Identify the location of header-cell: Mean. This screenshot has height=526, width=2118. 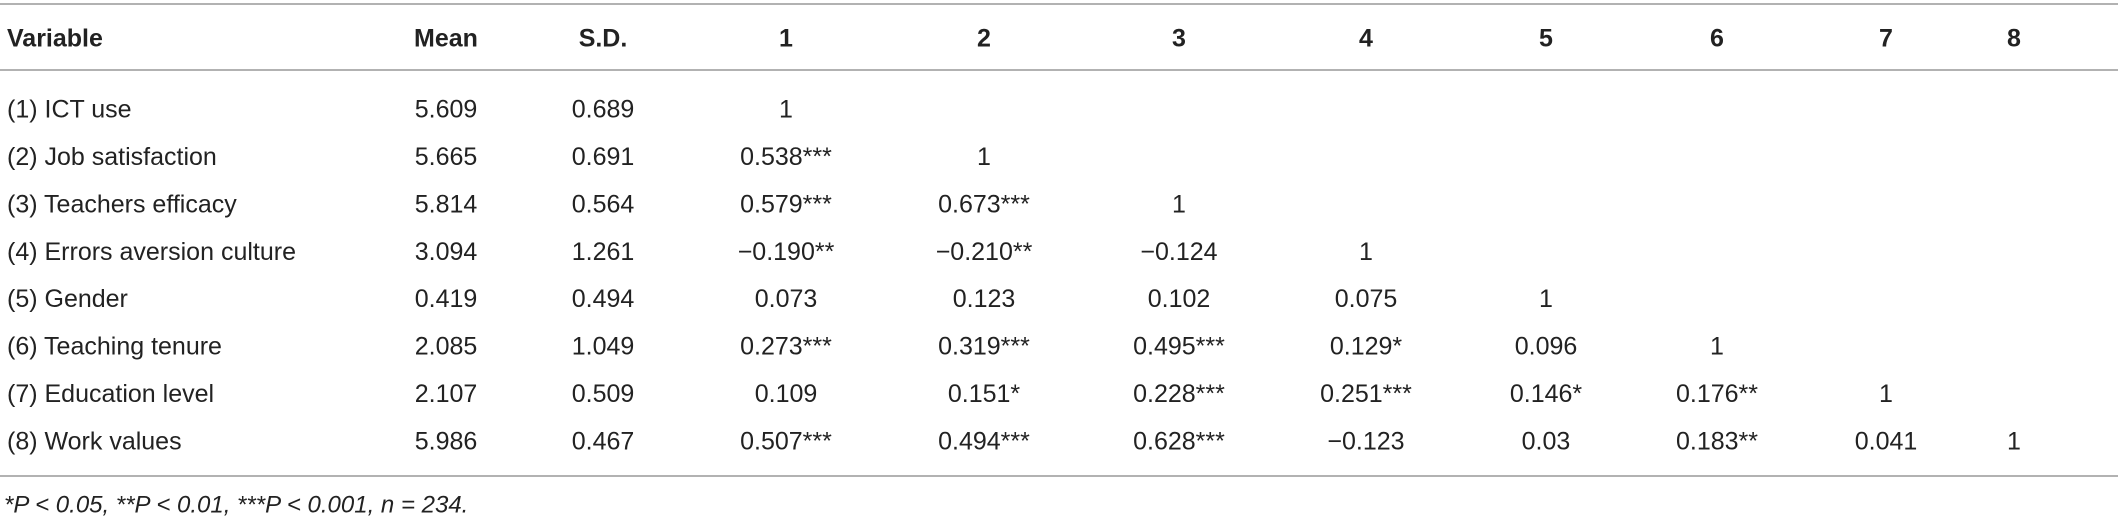
(446, 39).